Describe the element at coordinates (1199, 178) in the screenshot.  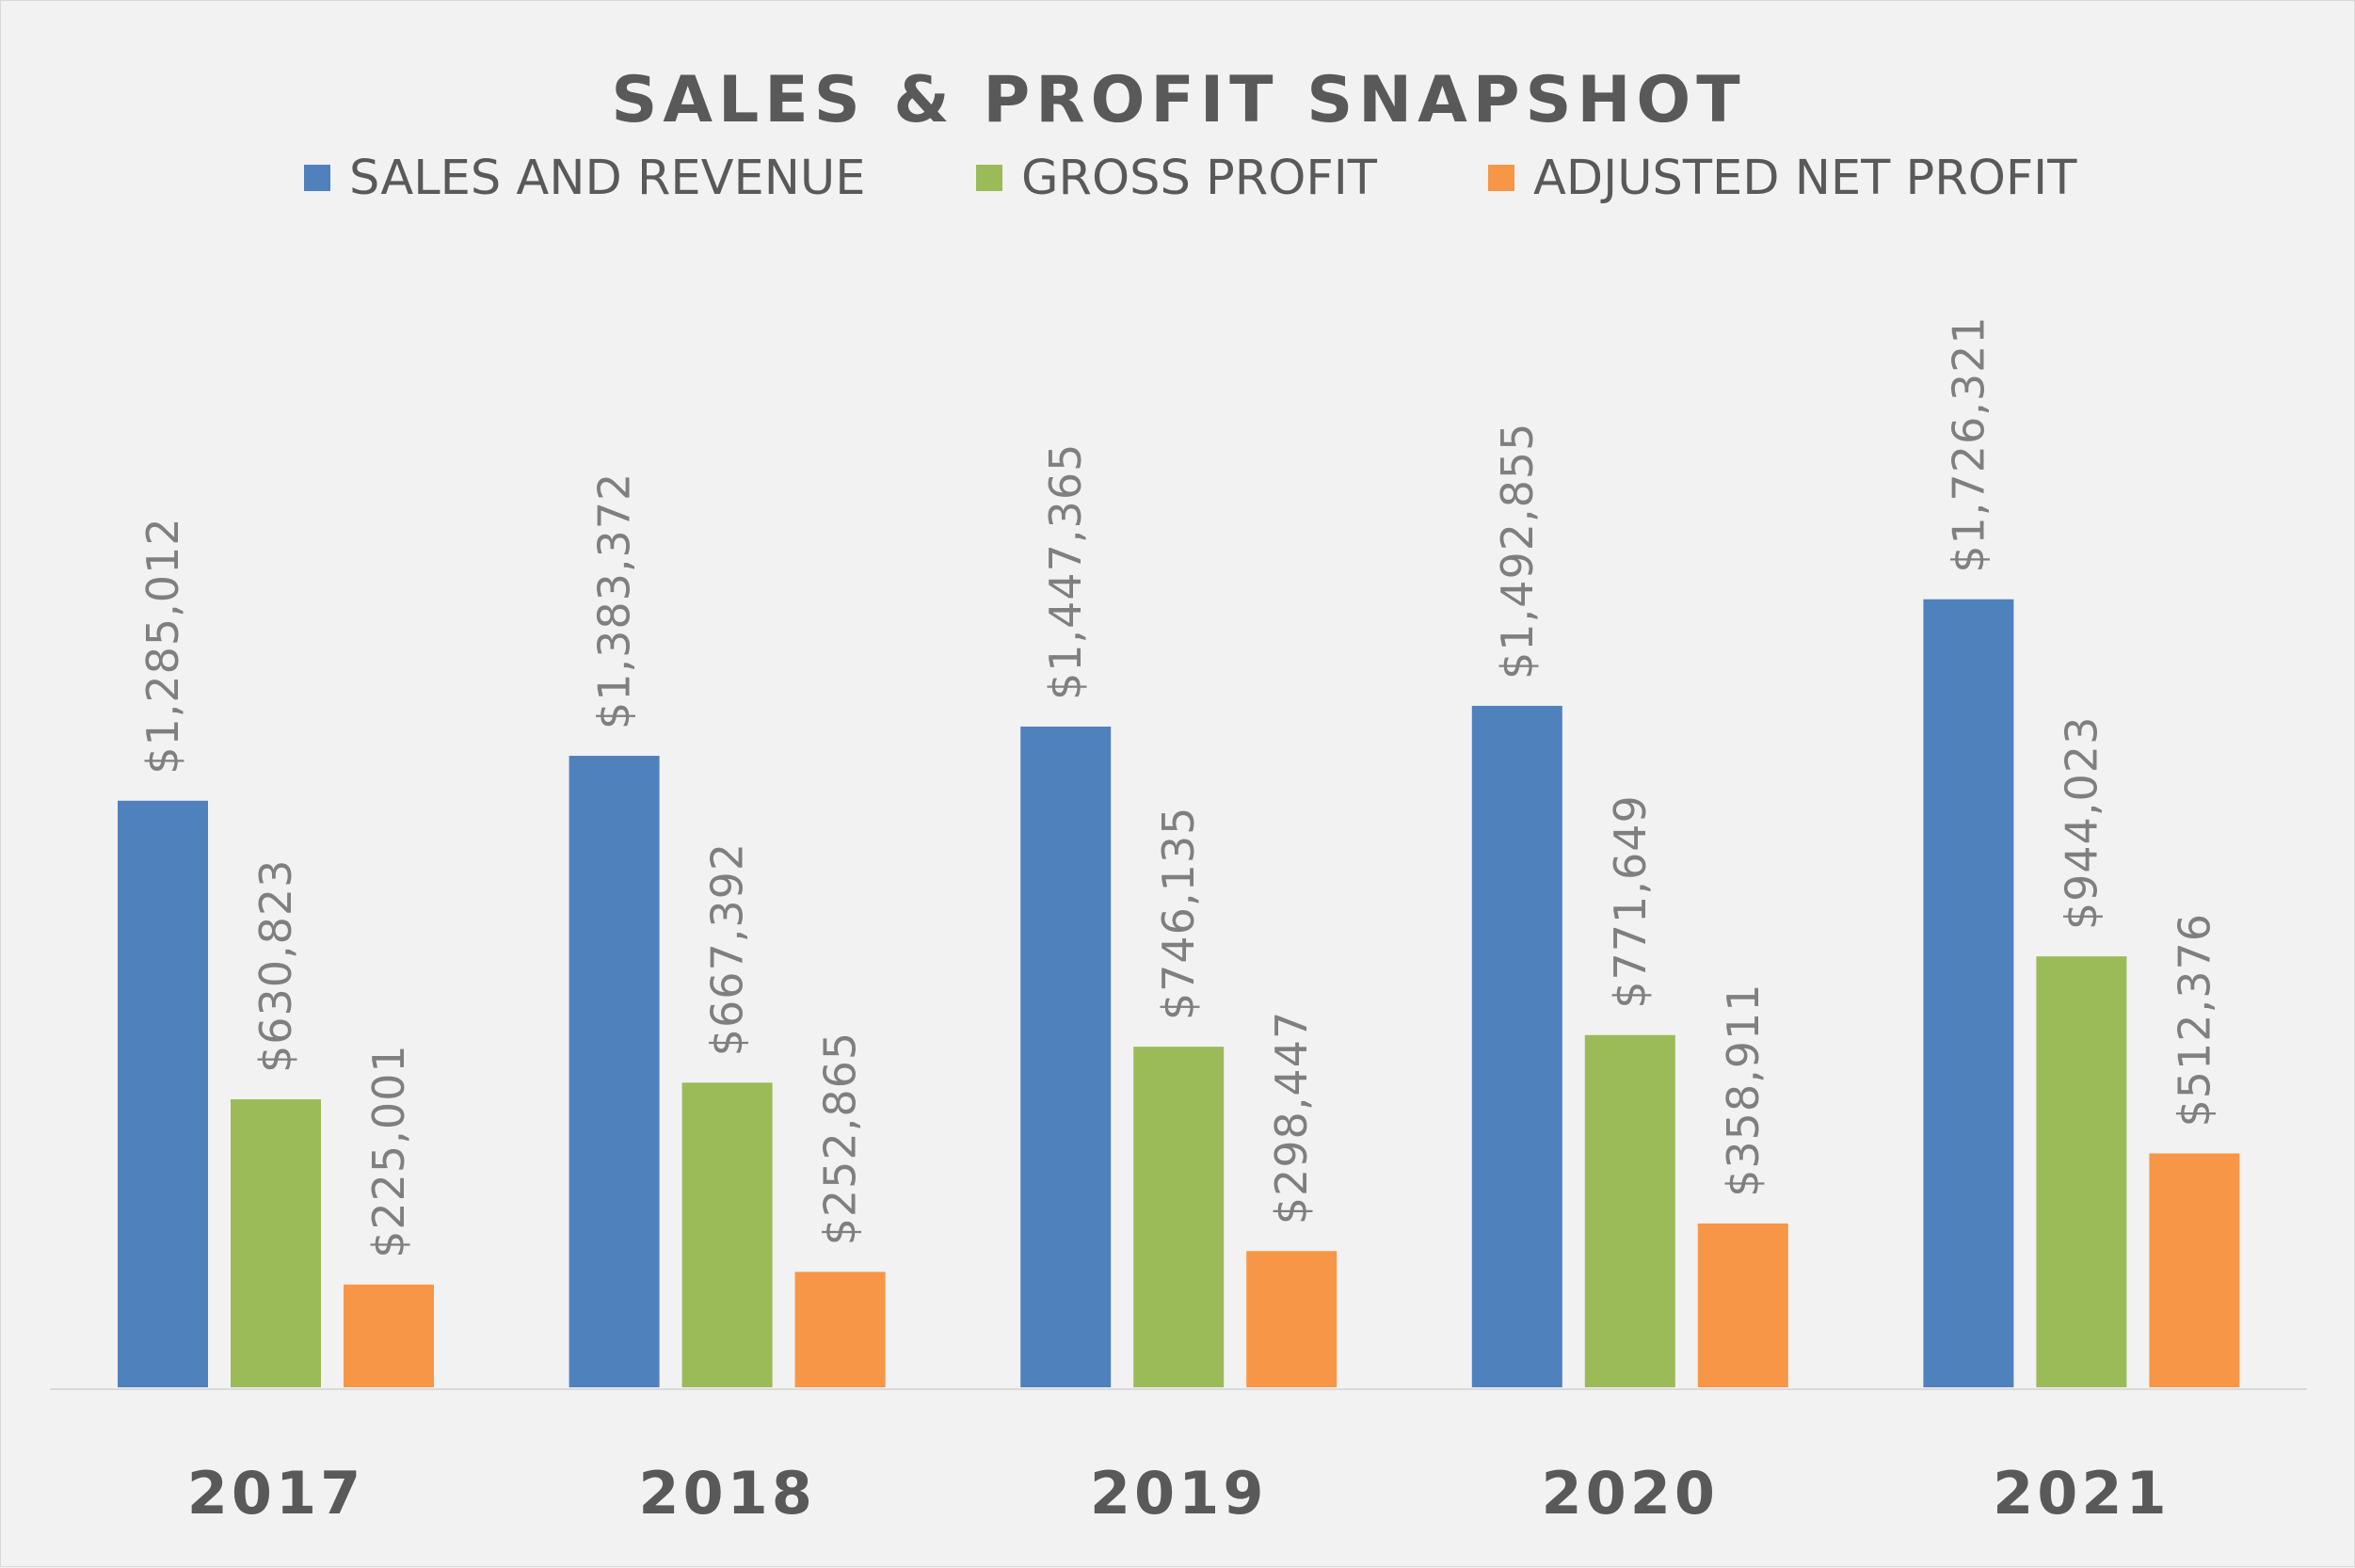
I see `legend-label-gross-profit: GROSS PROFIT` at that location.